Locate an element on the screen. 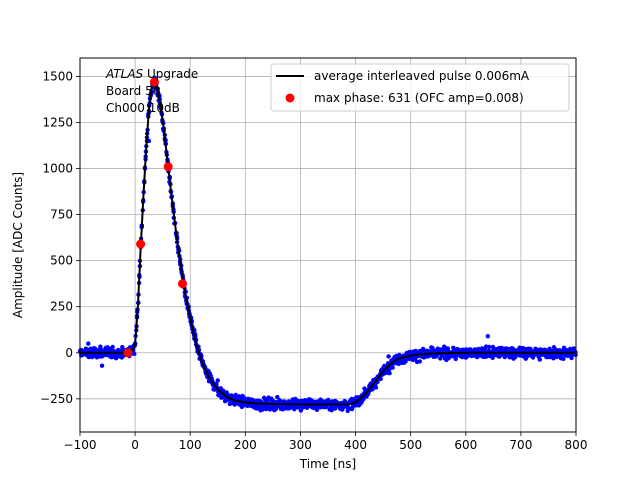 Image resolution: width=640 pixels, height=484 pixels. atlas-annotation: ATLAS Upgrade Board 50 Ch000 10dB is located at coordinates (151, 91).